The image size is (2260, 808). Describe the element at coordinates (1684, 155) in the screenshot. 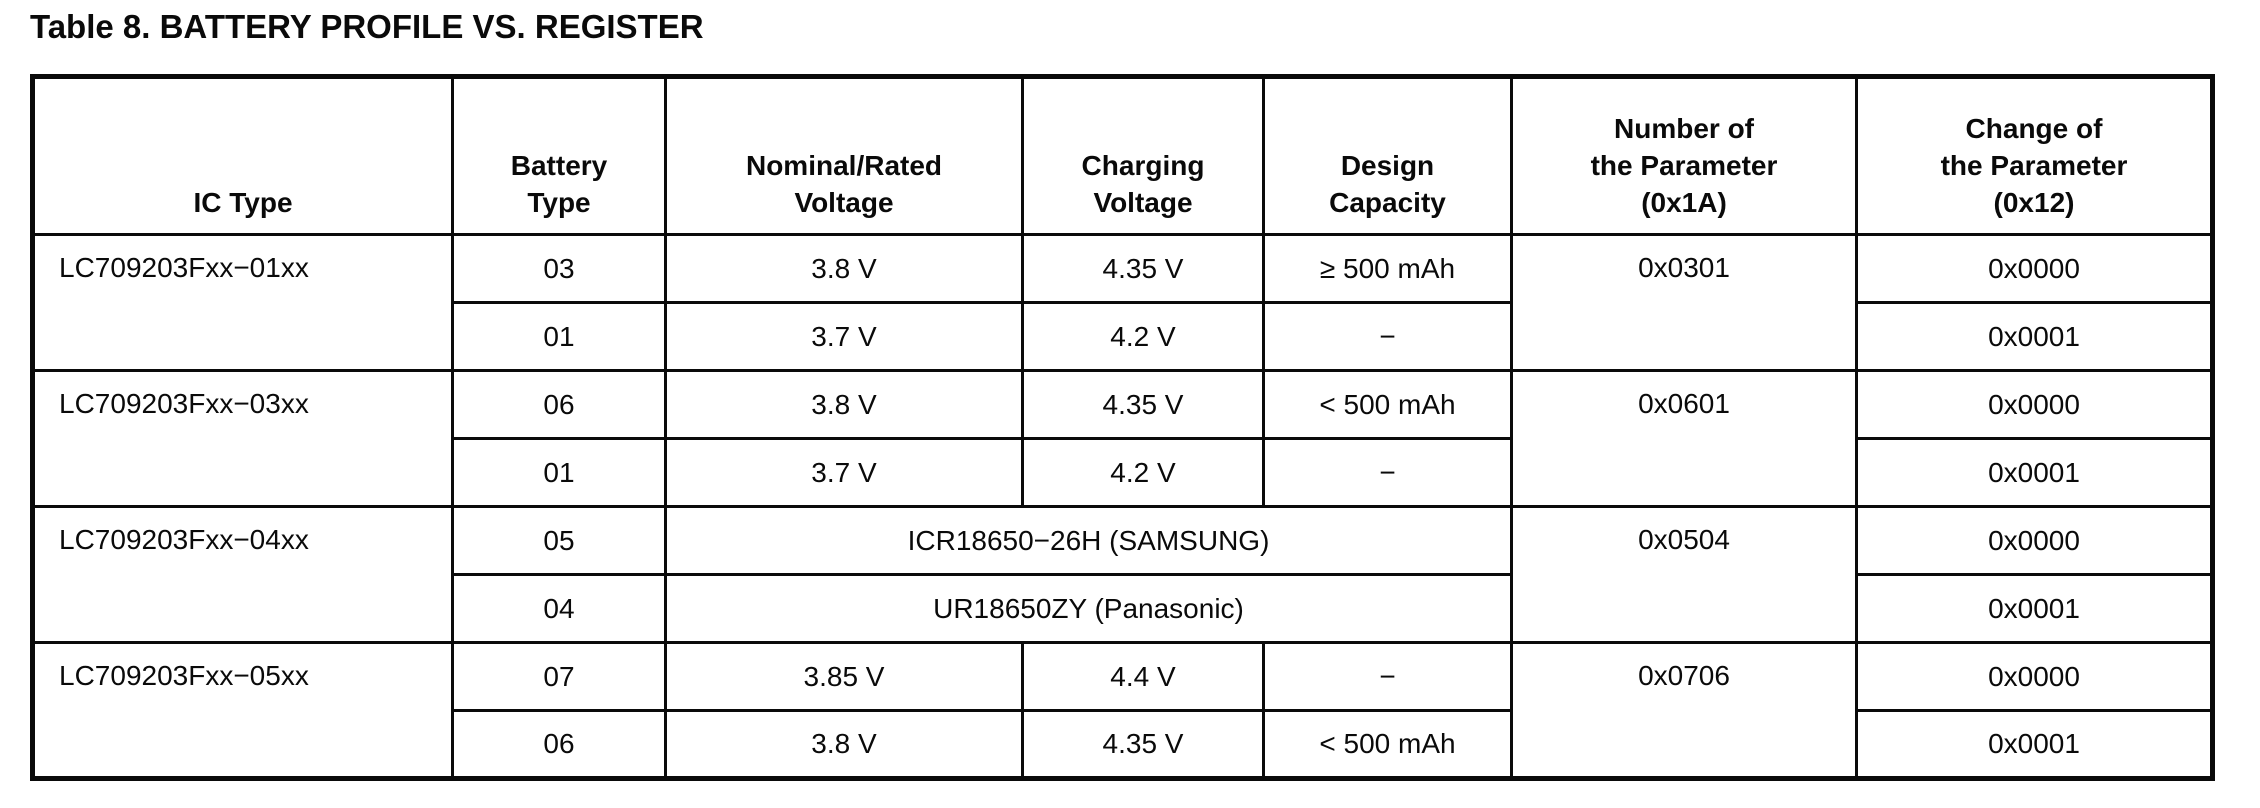

I see `header-param-number: Number of the Parameter (0x1A)` at that location.